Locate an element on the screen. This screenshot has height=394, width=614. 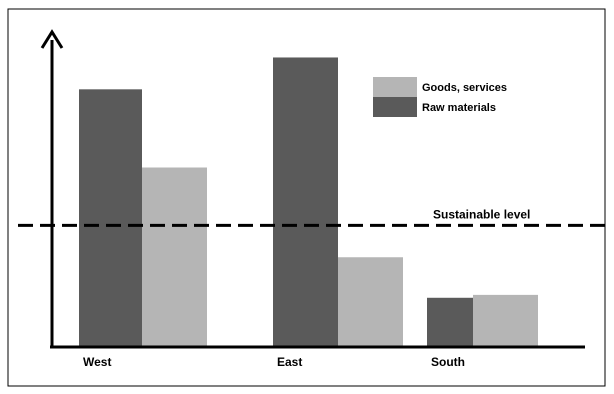
x-tick-labels: West East South is located at coordinates (274, 362).